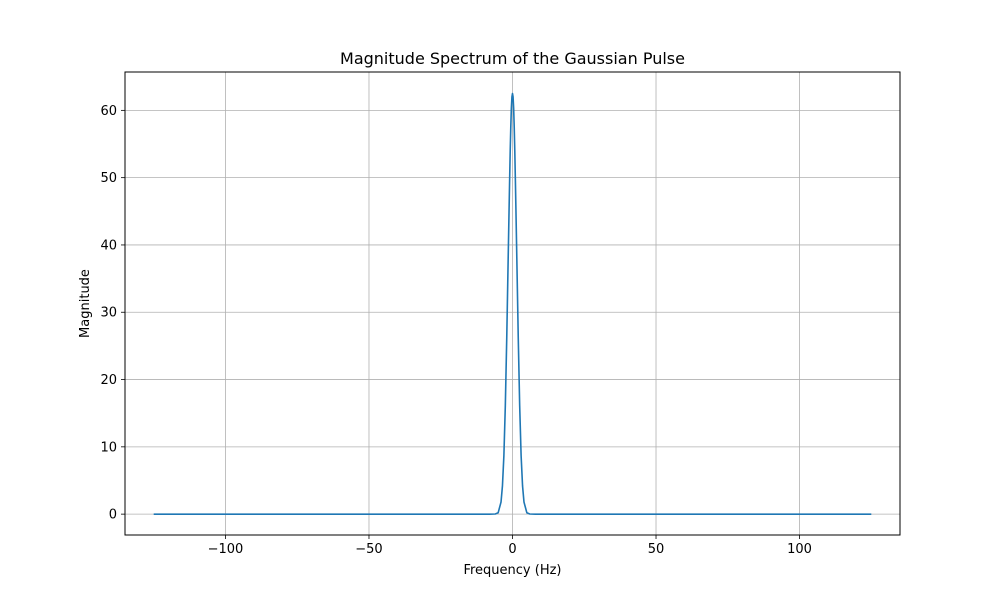 The width and height of the screenshot is (1000, 600). I want to click on y-tick-label: 60, so click(108, 111).